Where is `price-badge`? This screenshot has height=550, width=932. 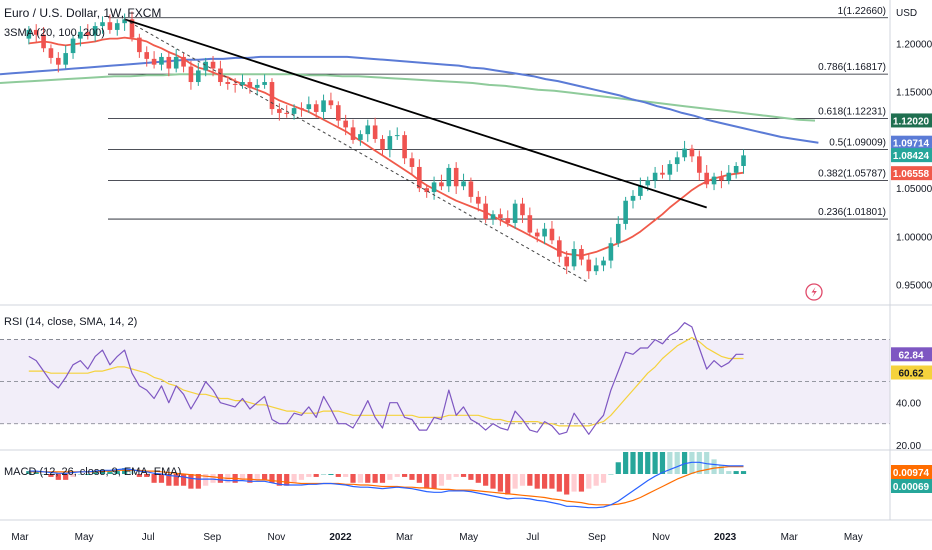
price-badge is located at coordinates (911, 142).